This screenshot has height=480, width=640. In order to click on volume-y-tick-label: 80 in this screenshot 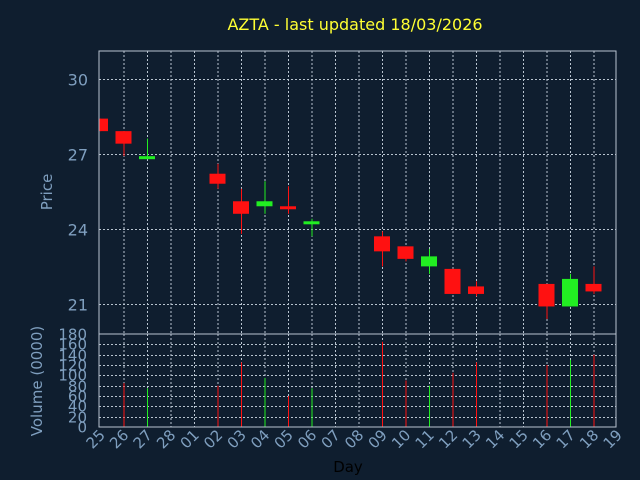, I will do `click(77, 387)`.